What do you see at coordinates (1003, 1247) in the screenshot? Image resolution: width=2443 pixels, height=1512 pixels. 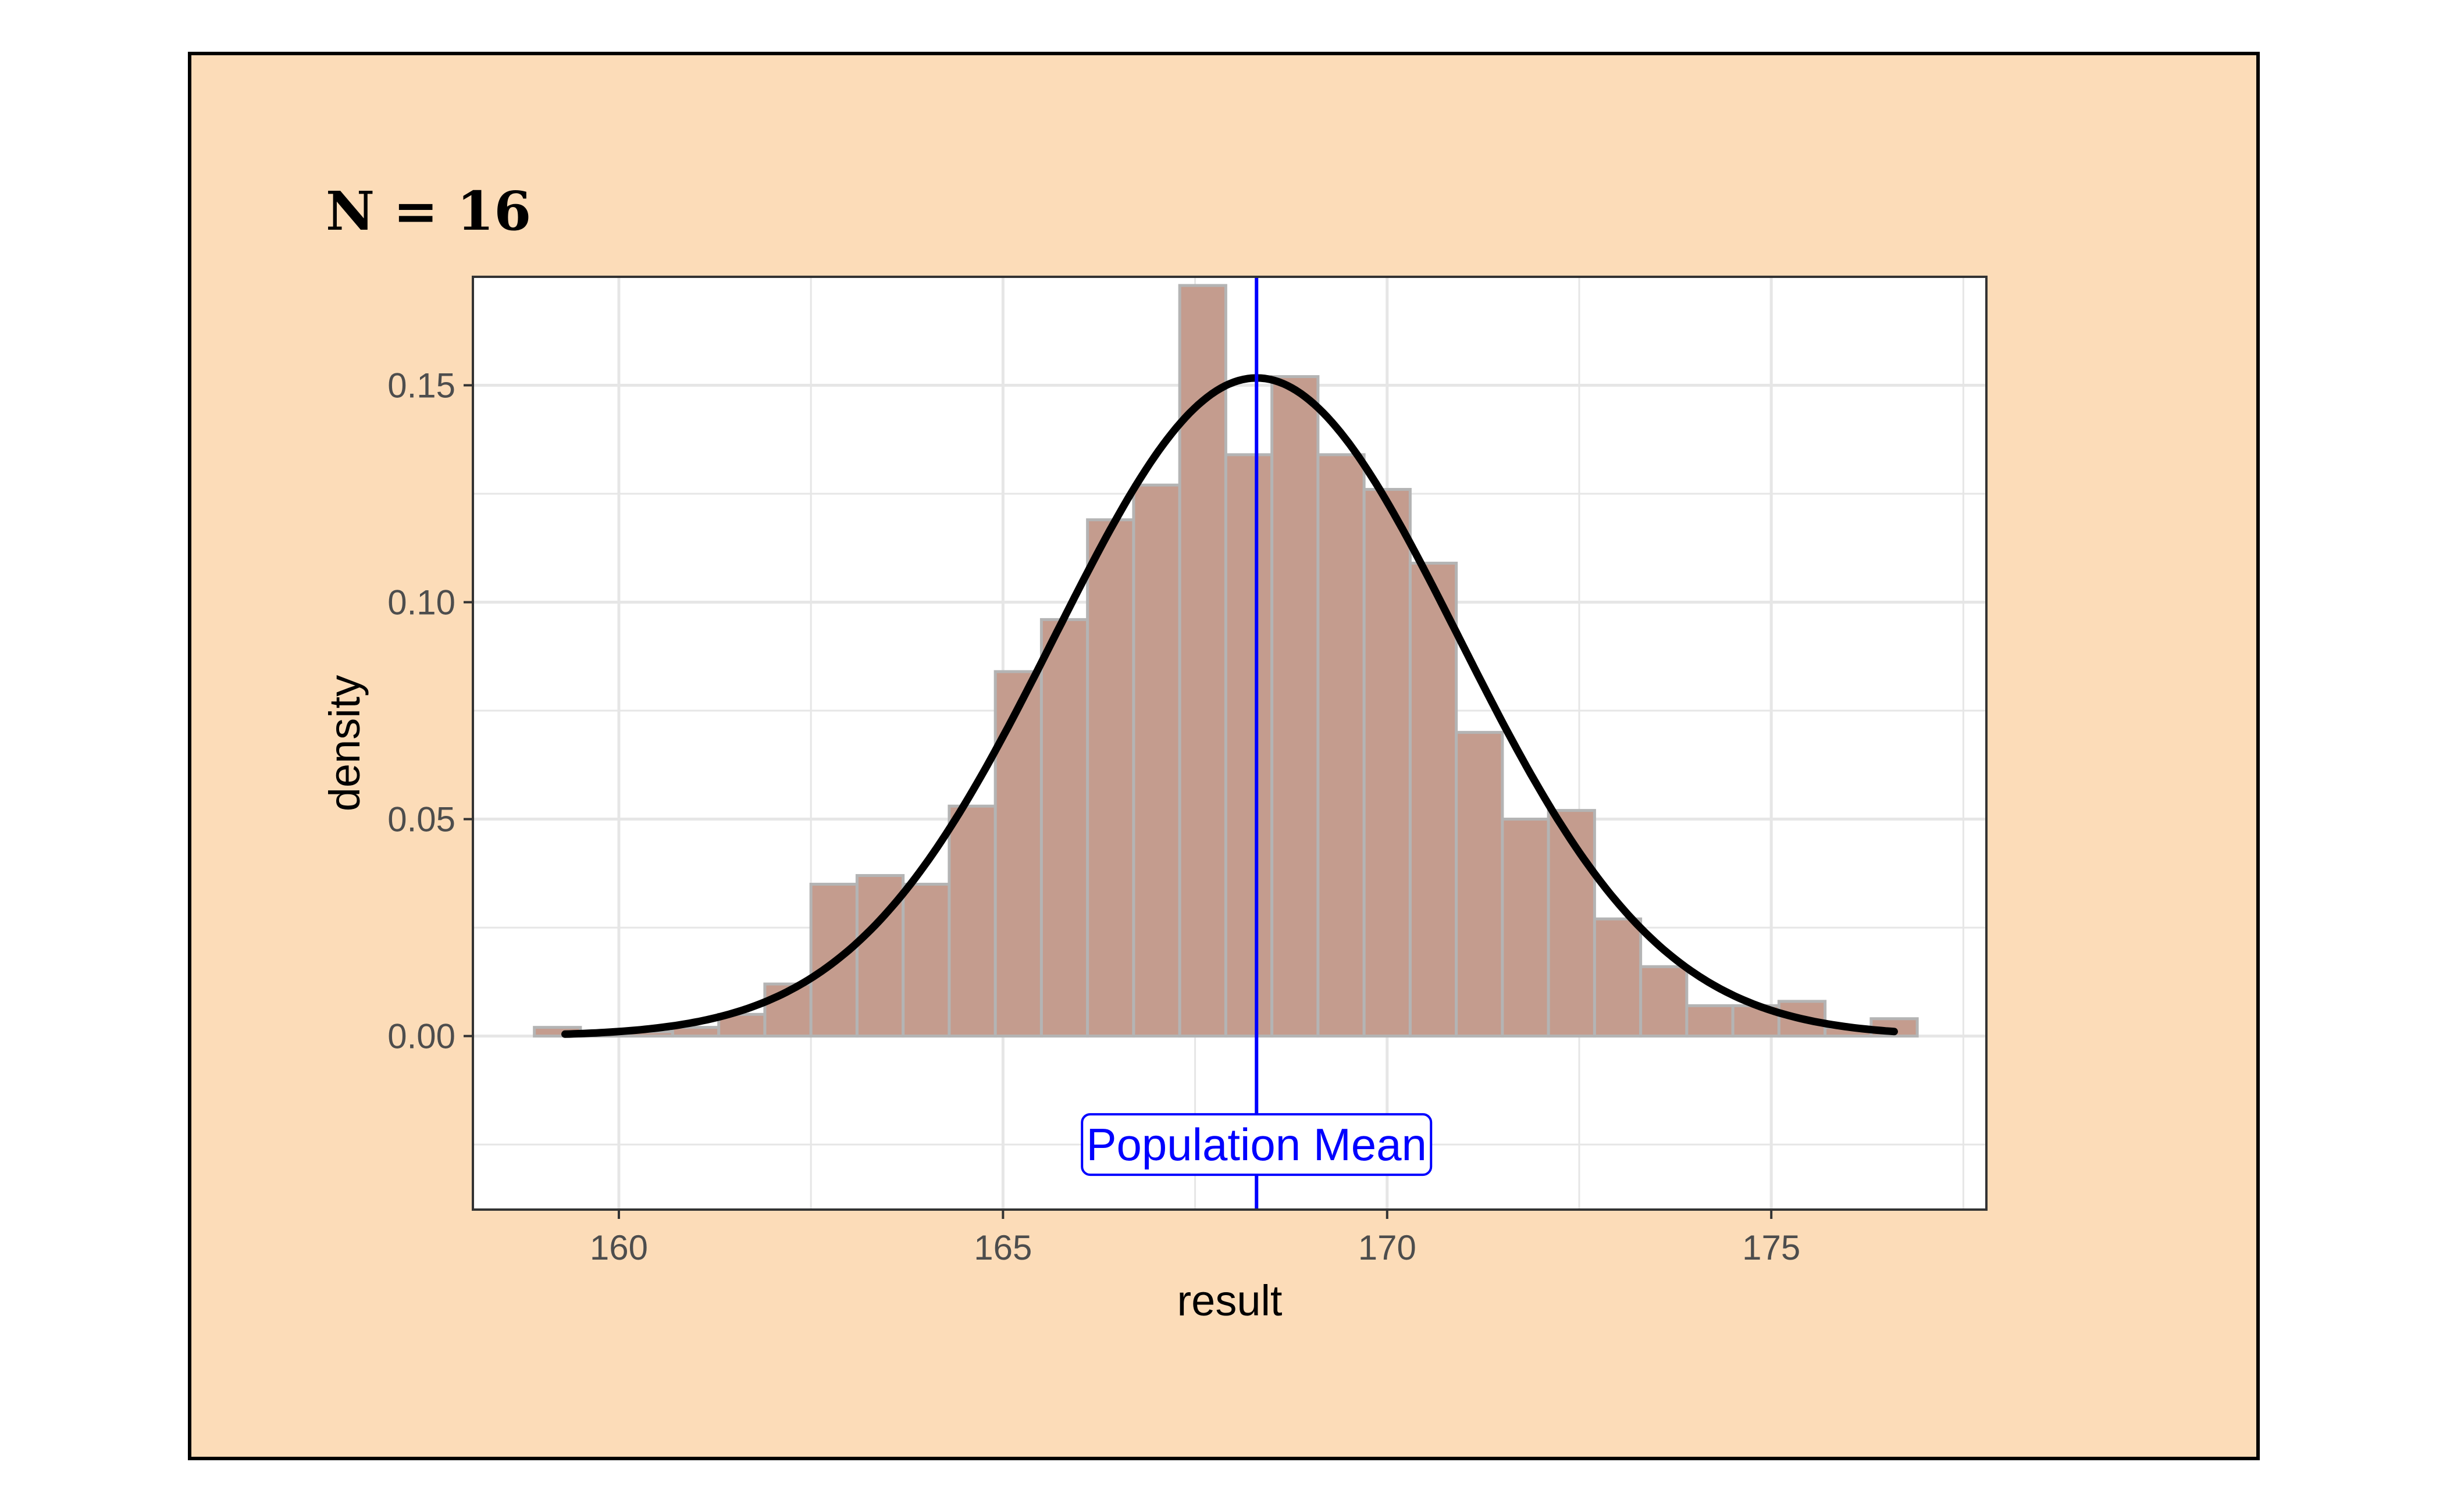 I see `x-tick-label: 165` at bounding box center [1003, 1247].